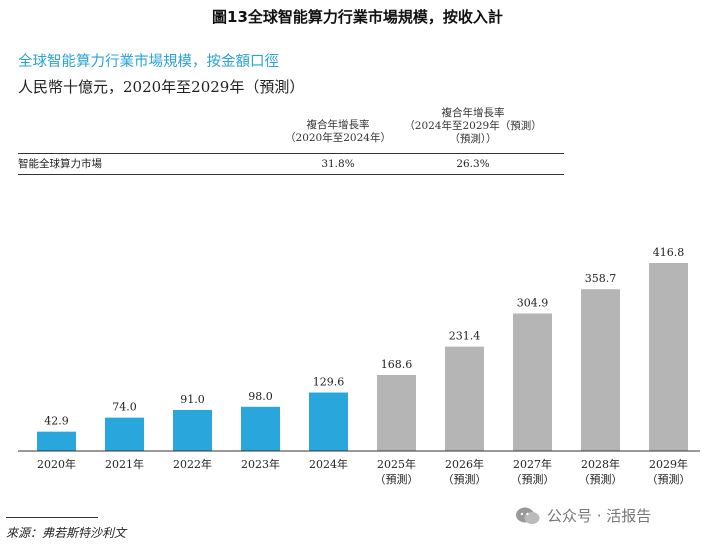 The height and width of the screenshot is (546, 715). What do you see at coordinates (473, 164) in the screenshot?
I see `cagr-value-2024-2029: 26.3%` at bounding box center [473, 164].